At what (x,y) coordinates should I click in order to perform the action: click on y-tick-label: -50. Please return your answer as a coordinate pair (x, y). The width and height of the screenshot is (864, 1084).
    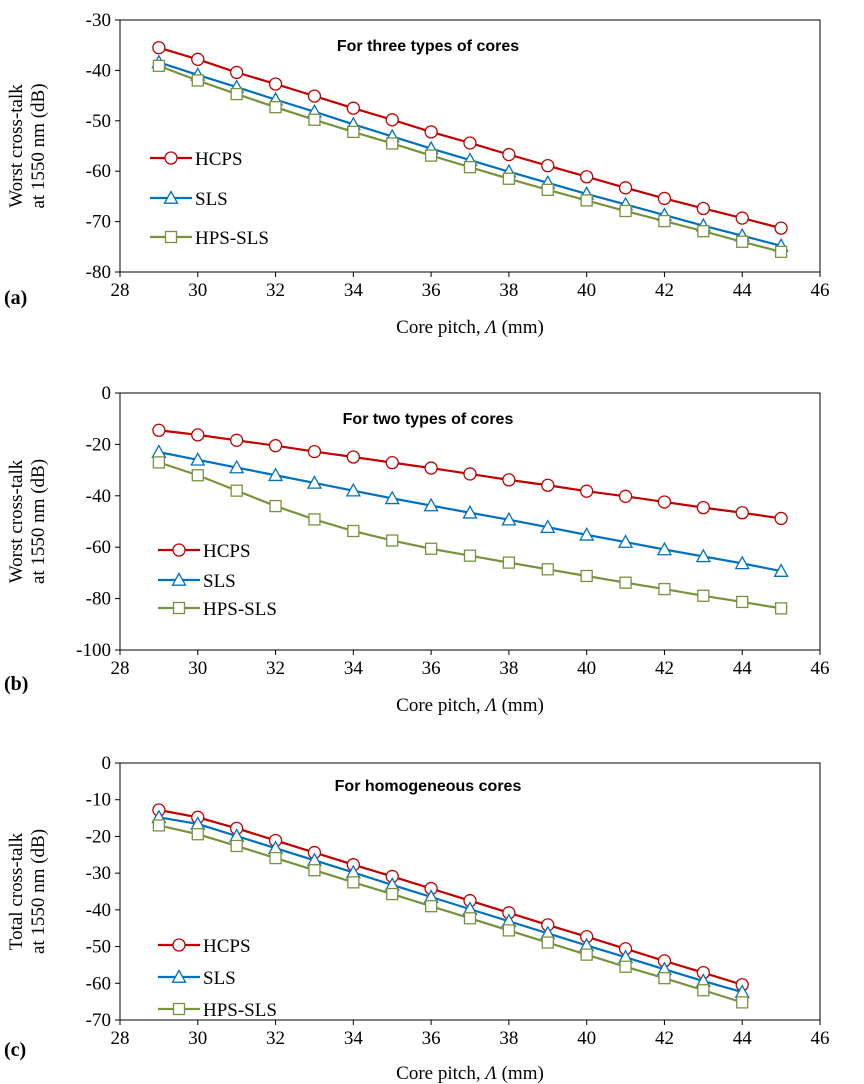
    Looking at the image, I should click on (98, 121).